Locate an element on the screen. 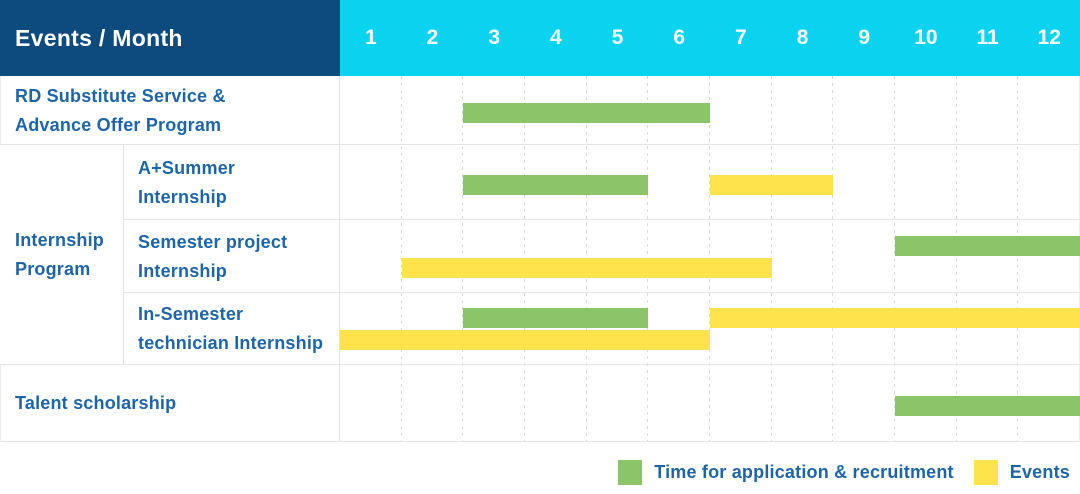  month-header-cell: 7 is located at coordinates (741, 37).